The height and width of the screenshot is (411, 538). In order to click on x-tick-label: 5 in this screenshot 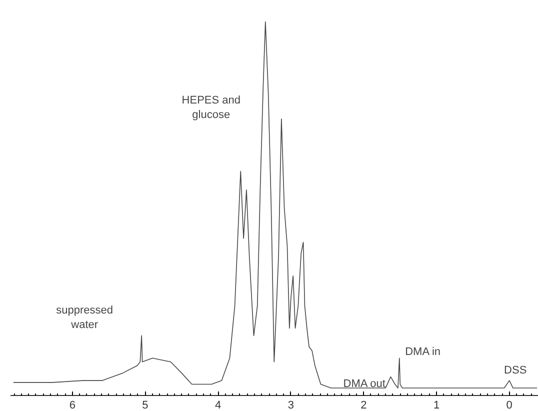, I will do `click(145, 405)`.